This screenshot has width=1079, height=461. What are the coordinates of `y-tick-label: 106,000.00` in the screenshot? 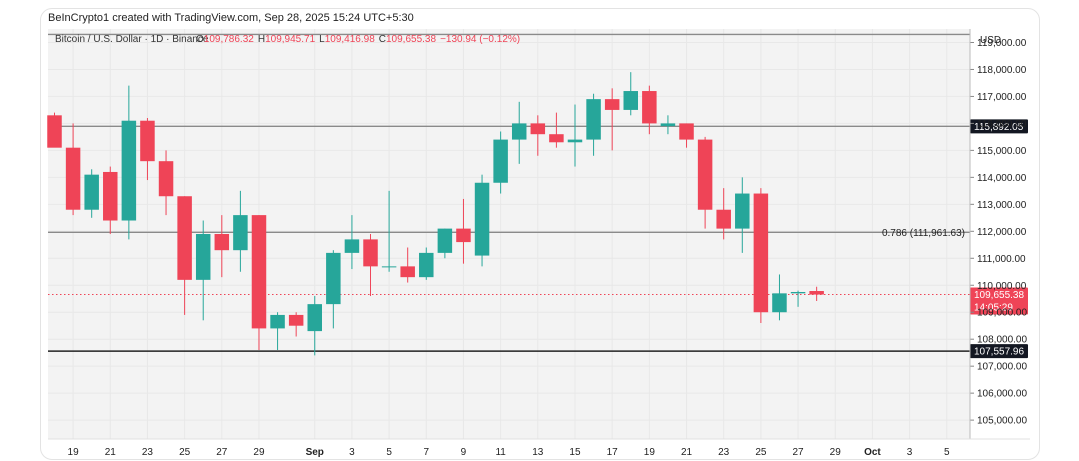 It's located at (1002, 394).